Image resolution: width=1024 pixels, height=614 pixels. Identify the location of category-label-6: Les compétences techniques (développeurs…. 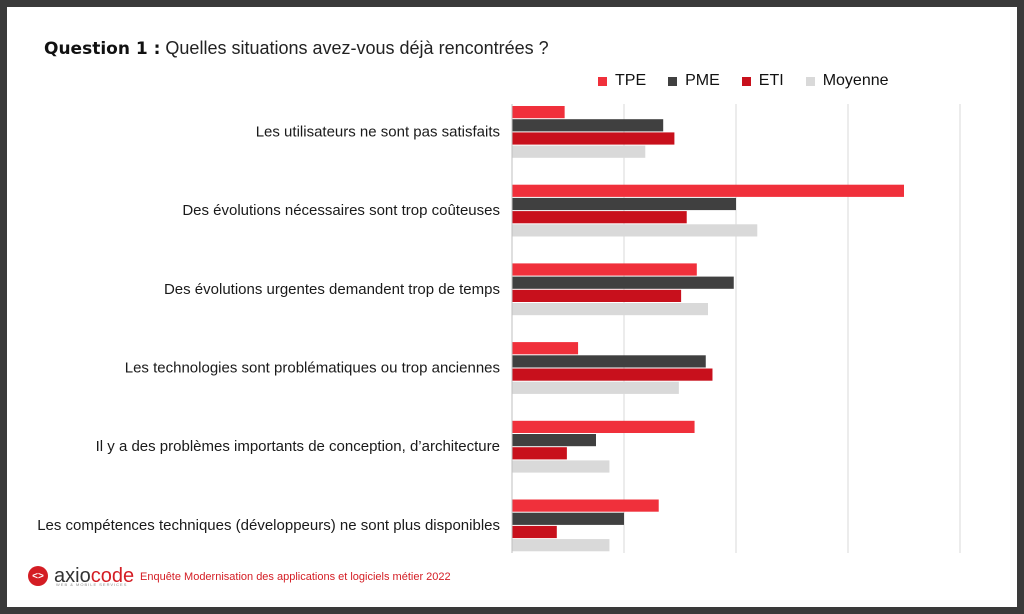
(268, 525).